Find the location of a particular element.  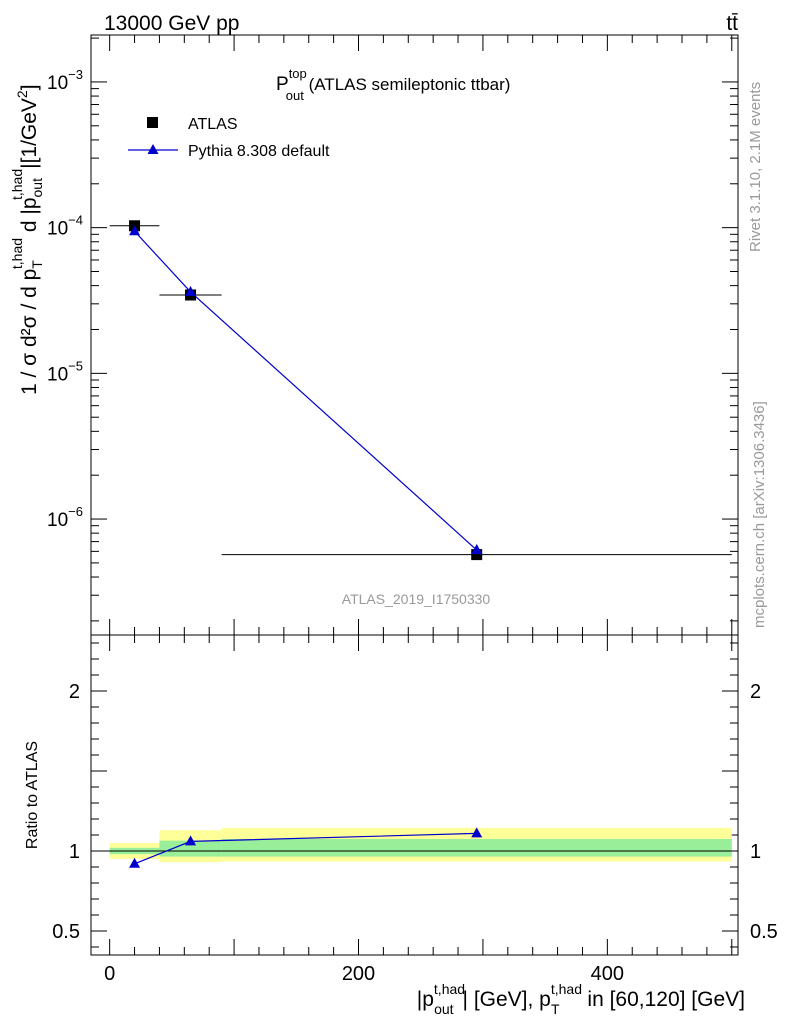

legend-pythia-label: Pythia 8.308 default is located at coordinates (259, 151).